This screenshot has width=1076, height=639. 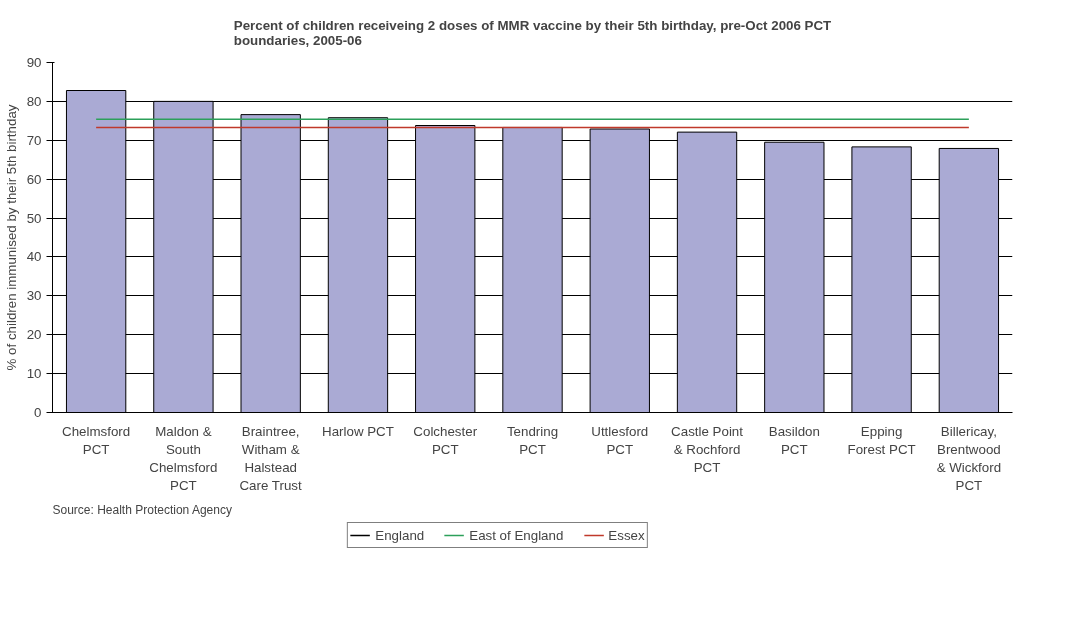 What do you see at coordinates (34, 218) in the screenshot?
I see `y-tick-label: 50` at bounding box center [34, 218].